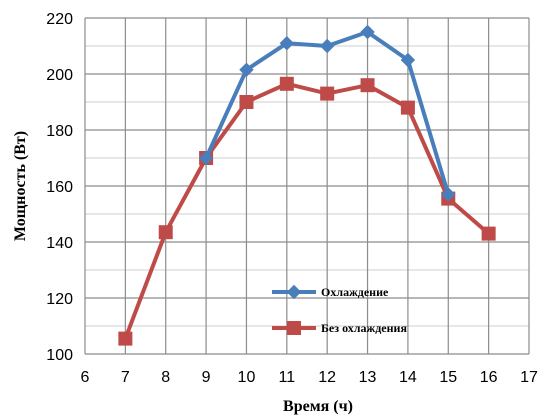  What do you see at coordinates (355, 292) in the screenshot?
I see `legend-label: Охлаждение` at bounding box center [355, 292].